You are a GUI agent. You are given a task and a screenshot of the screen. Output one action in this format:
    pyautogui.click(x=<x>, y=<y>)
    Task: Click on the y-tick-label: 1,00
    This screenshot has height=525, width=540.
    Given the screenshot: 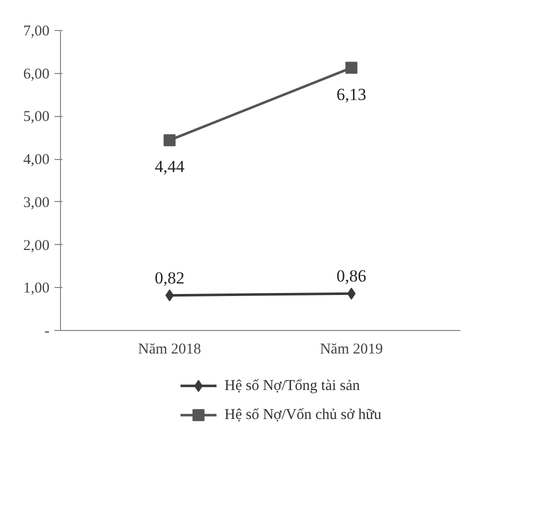 What is the action you would take?
    pyautogui.click(x=36, y=288)
    